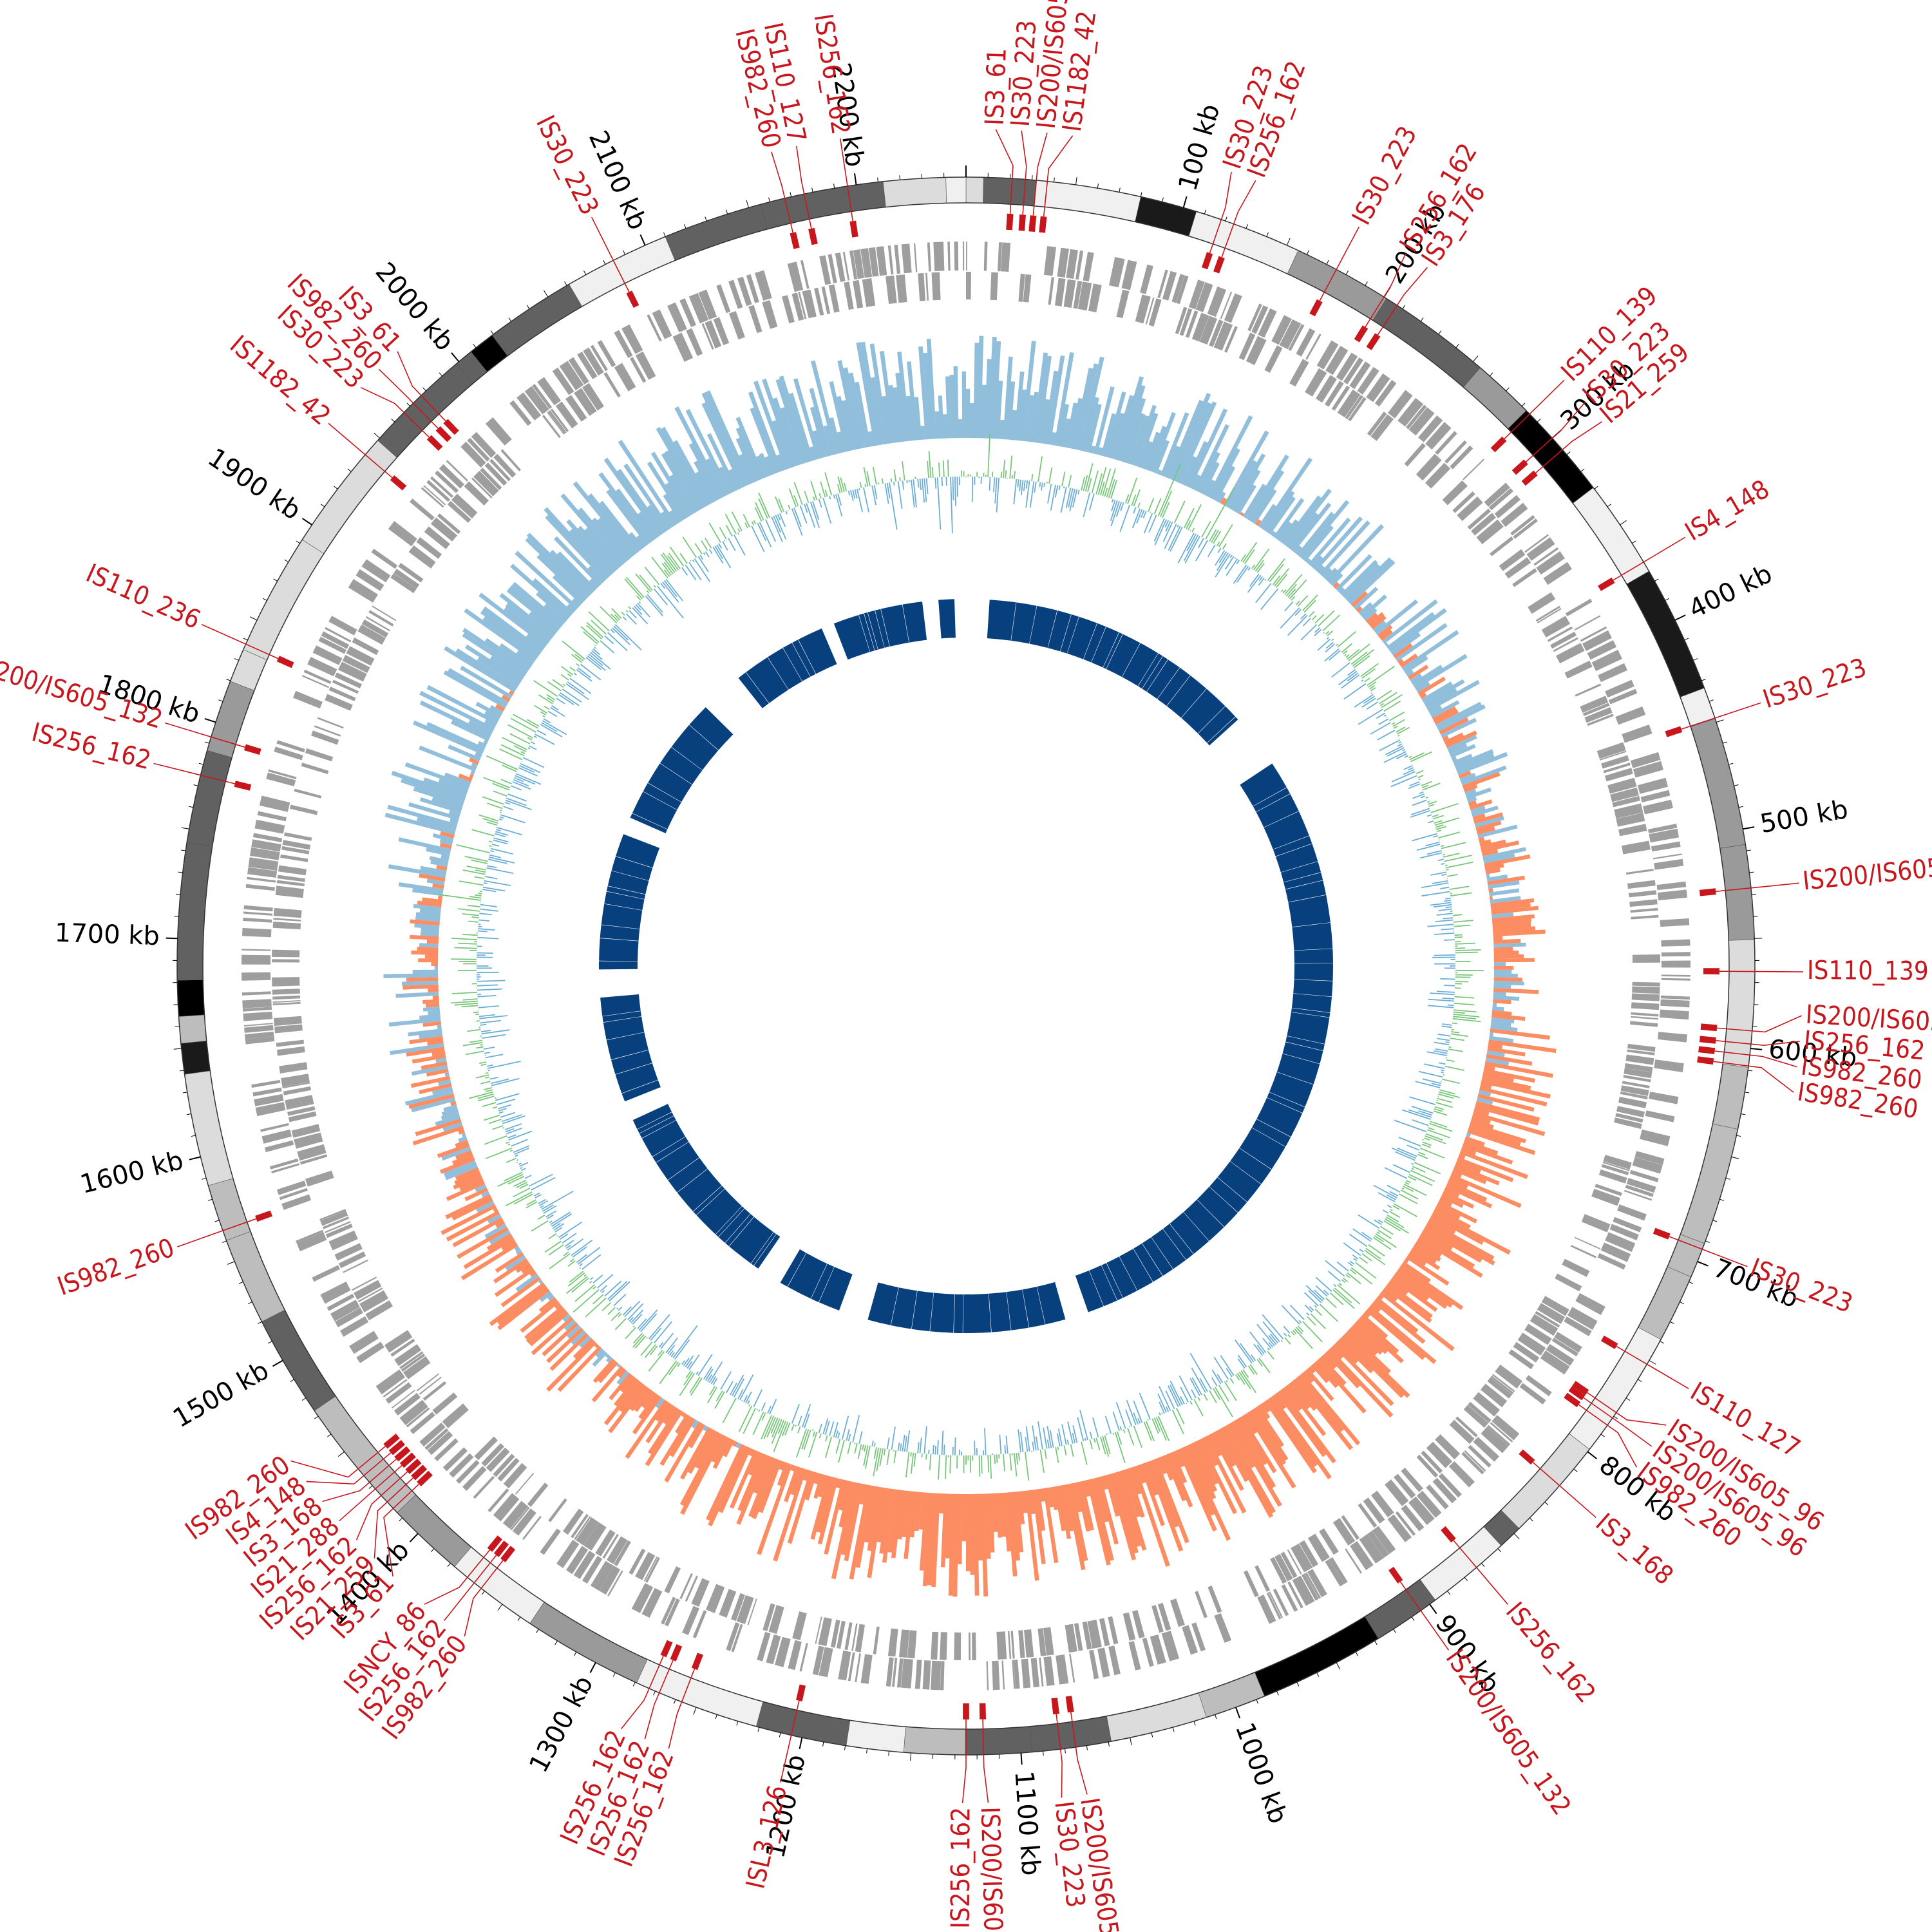 This screenshot has height=1932, width=1932. I want to click on scale-label: 100 kb, so click(1199, 147).